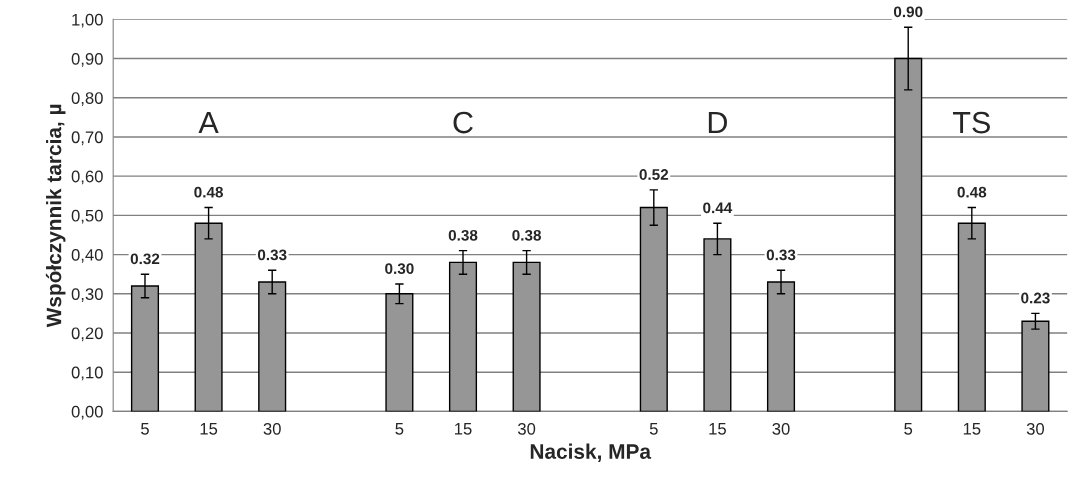  I want to click on y-tick-label: 0,30, so click(87, 295).